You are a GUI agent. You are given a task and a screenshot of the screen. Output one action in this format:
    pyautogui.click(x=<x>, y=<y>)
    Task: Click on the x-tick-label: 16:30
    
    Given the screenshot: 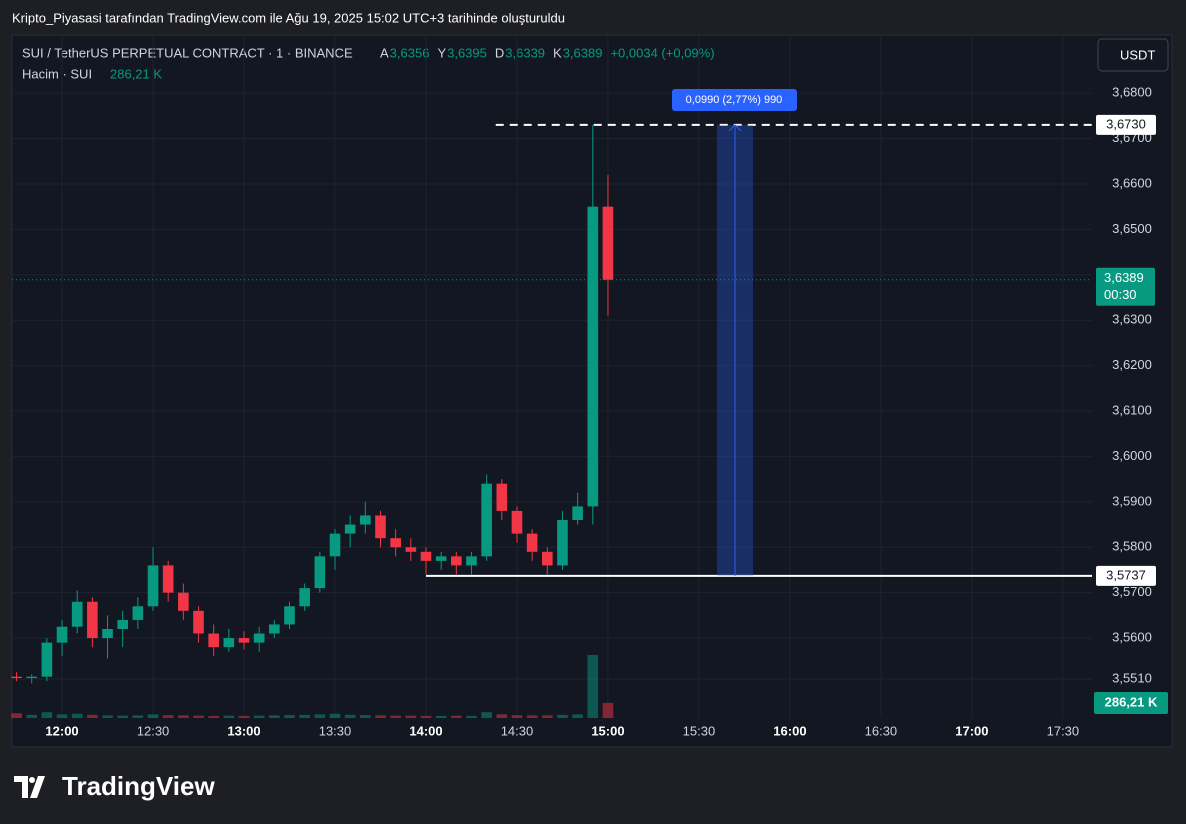 What is the action you would take?
    pyautogui.click(x=881, y=730)
    